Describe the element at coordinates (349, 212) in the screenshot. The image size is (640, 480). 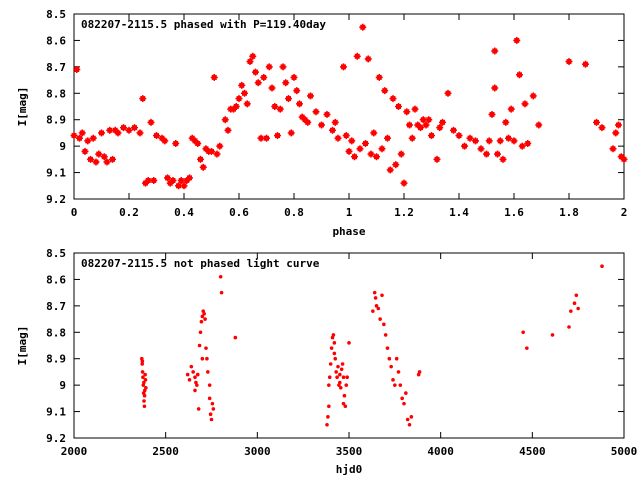
I see `x-tick-label: 1` at that location.